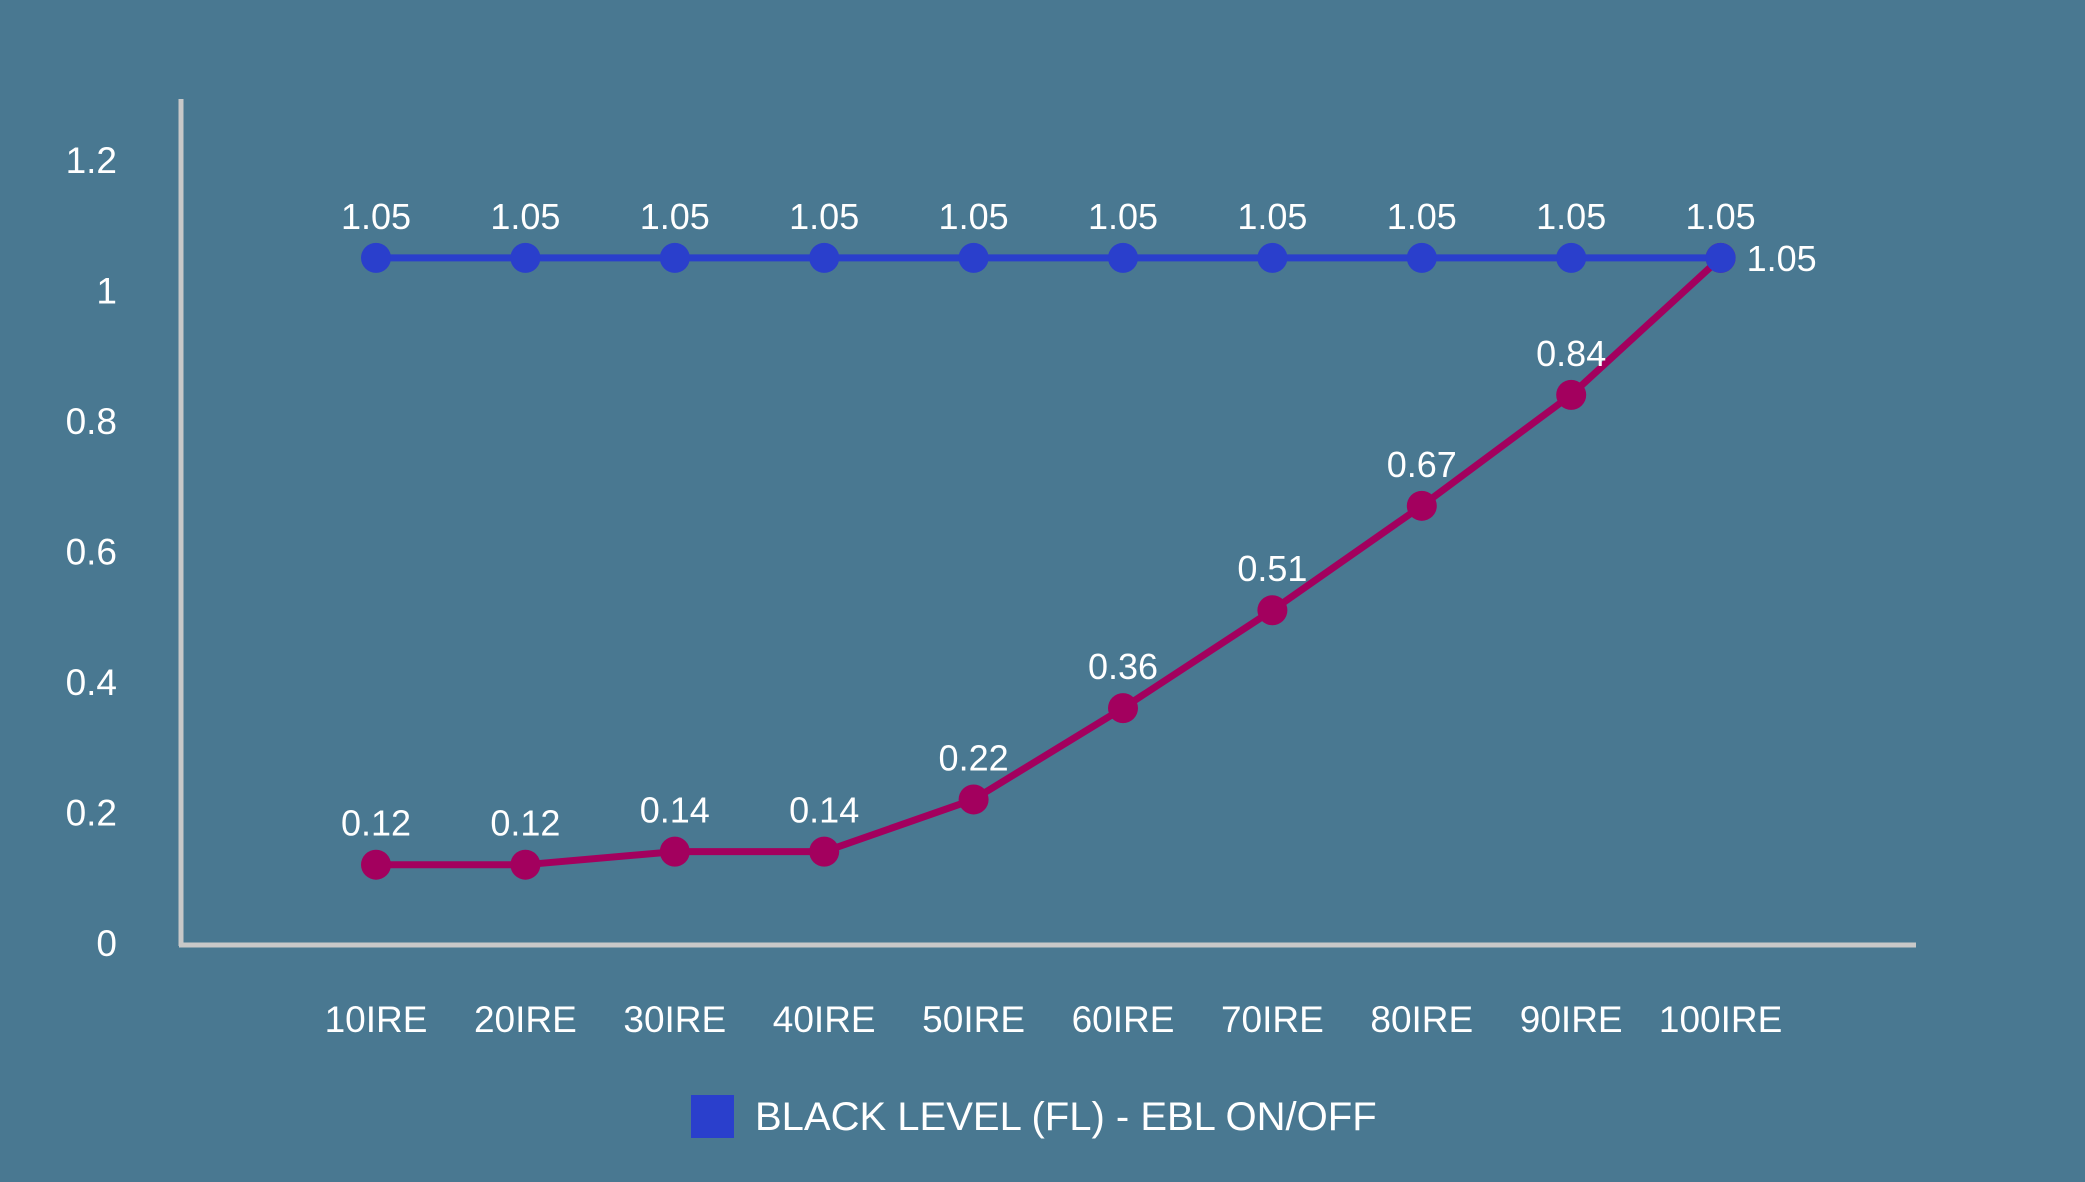 The width and height of the screenshot is (2085, 1182). Describe the element at coordinates (1123, 1019) in the screenshot. I see `x-tick-label: 60IRE` at that location.